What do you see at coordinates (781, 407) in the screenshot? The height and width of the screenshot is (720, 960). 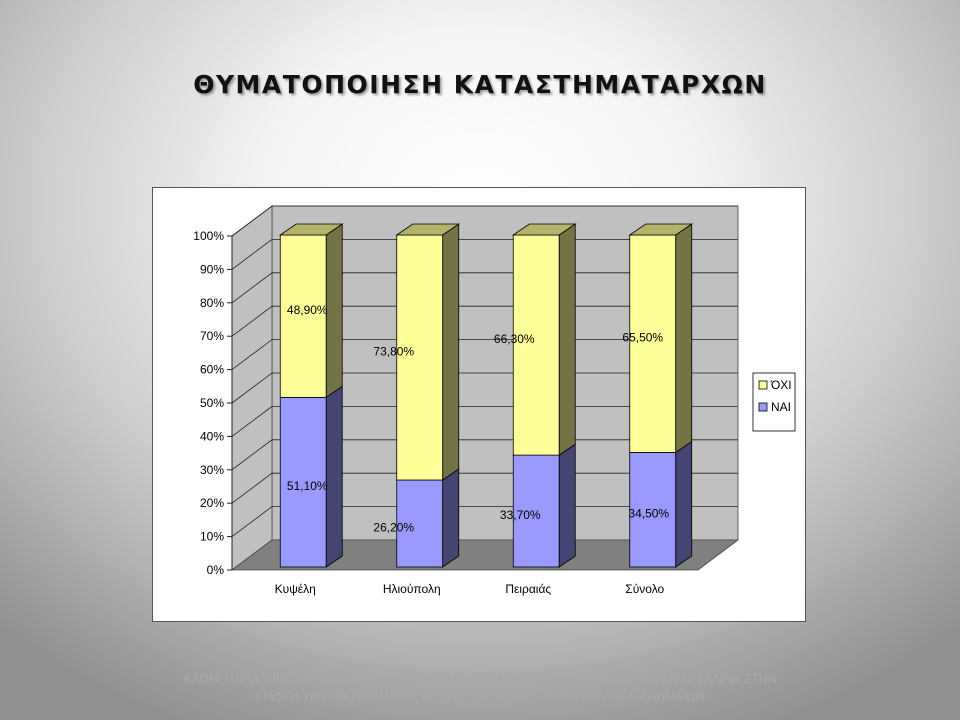 I see `legend-label: ΝΑΙ` at bounding box center [781, 407].